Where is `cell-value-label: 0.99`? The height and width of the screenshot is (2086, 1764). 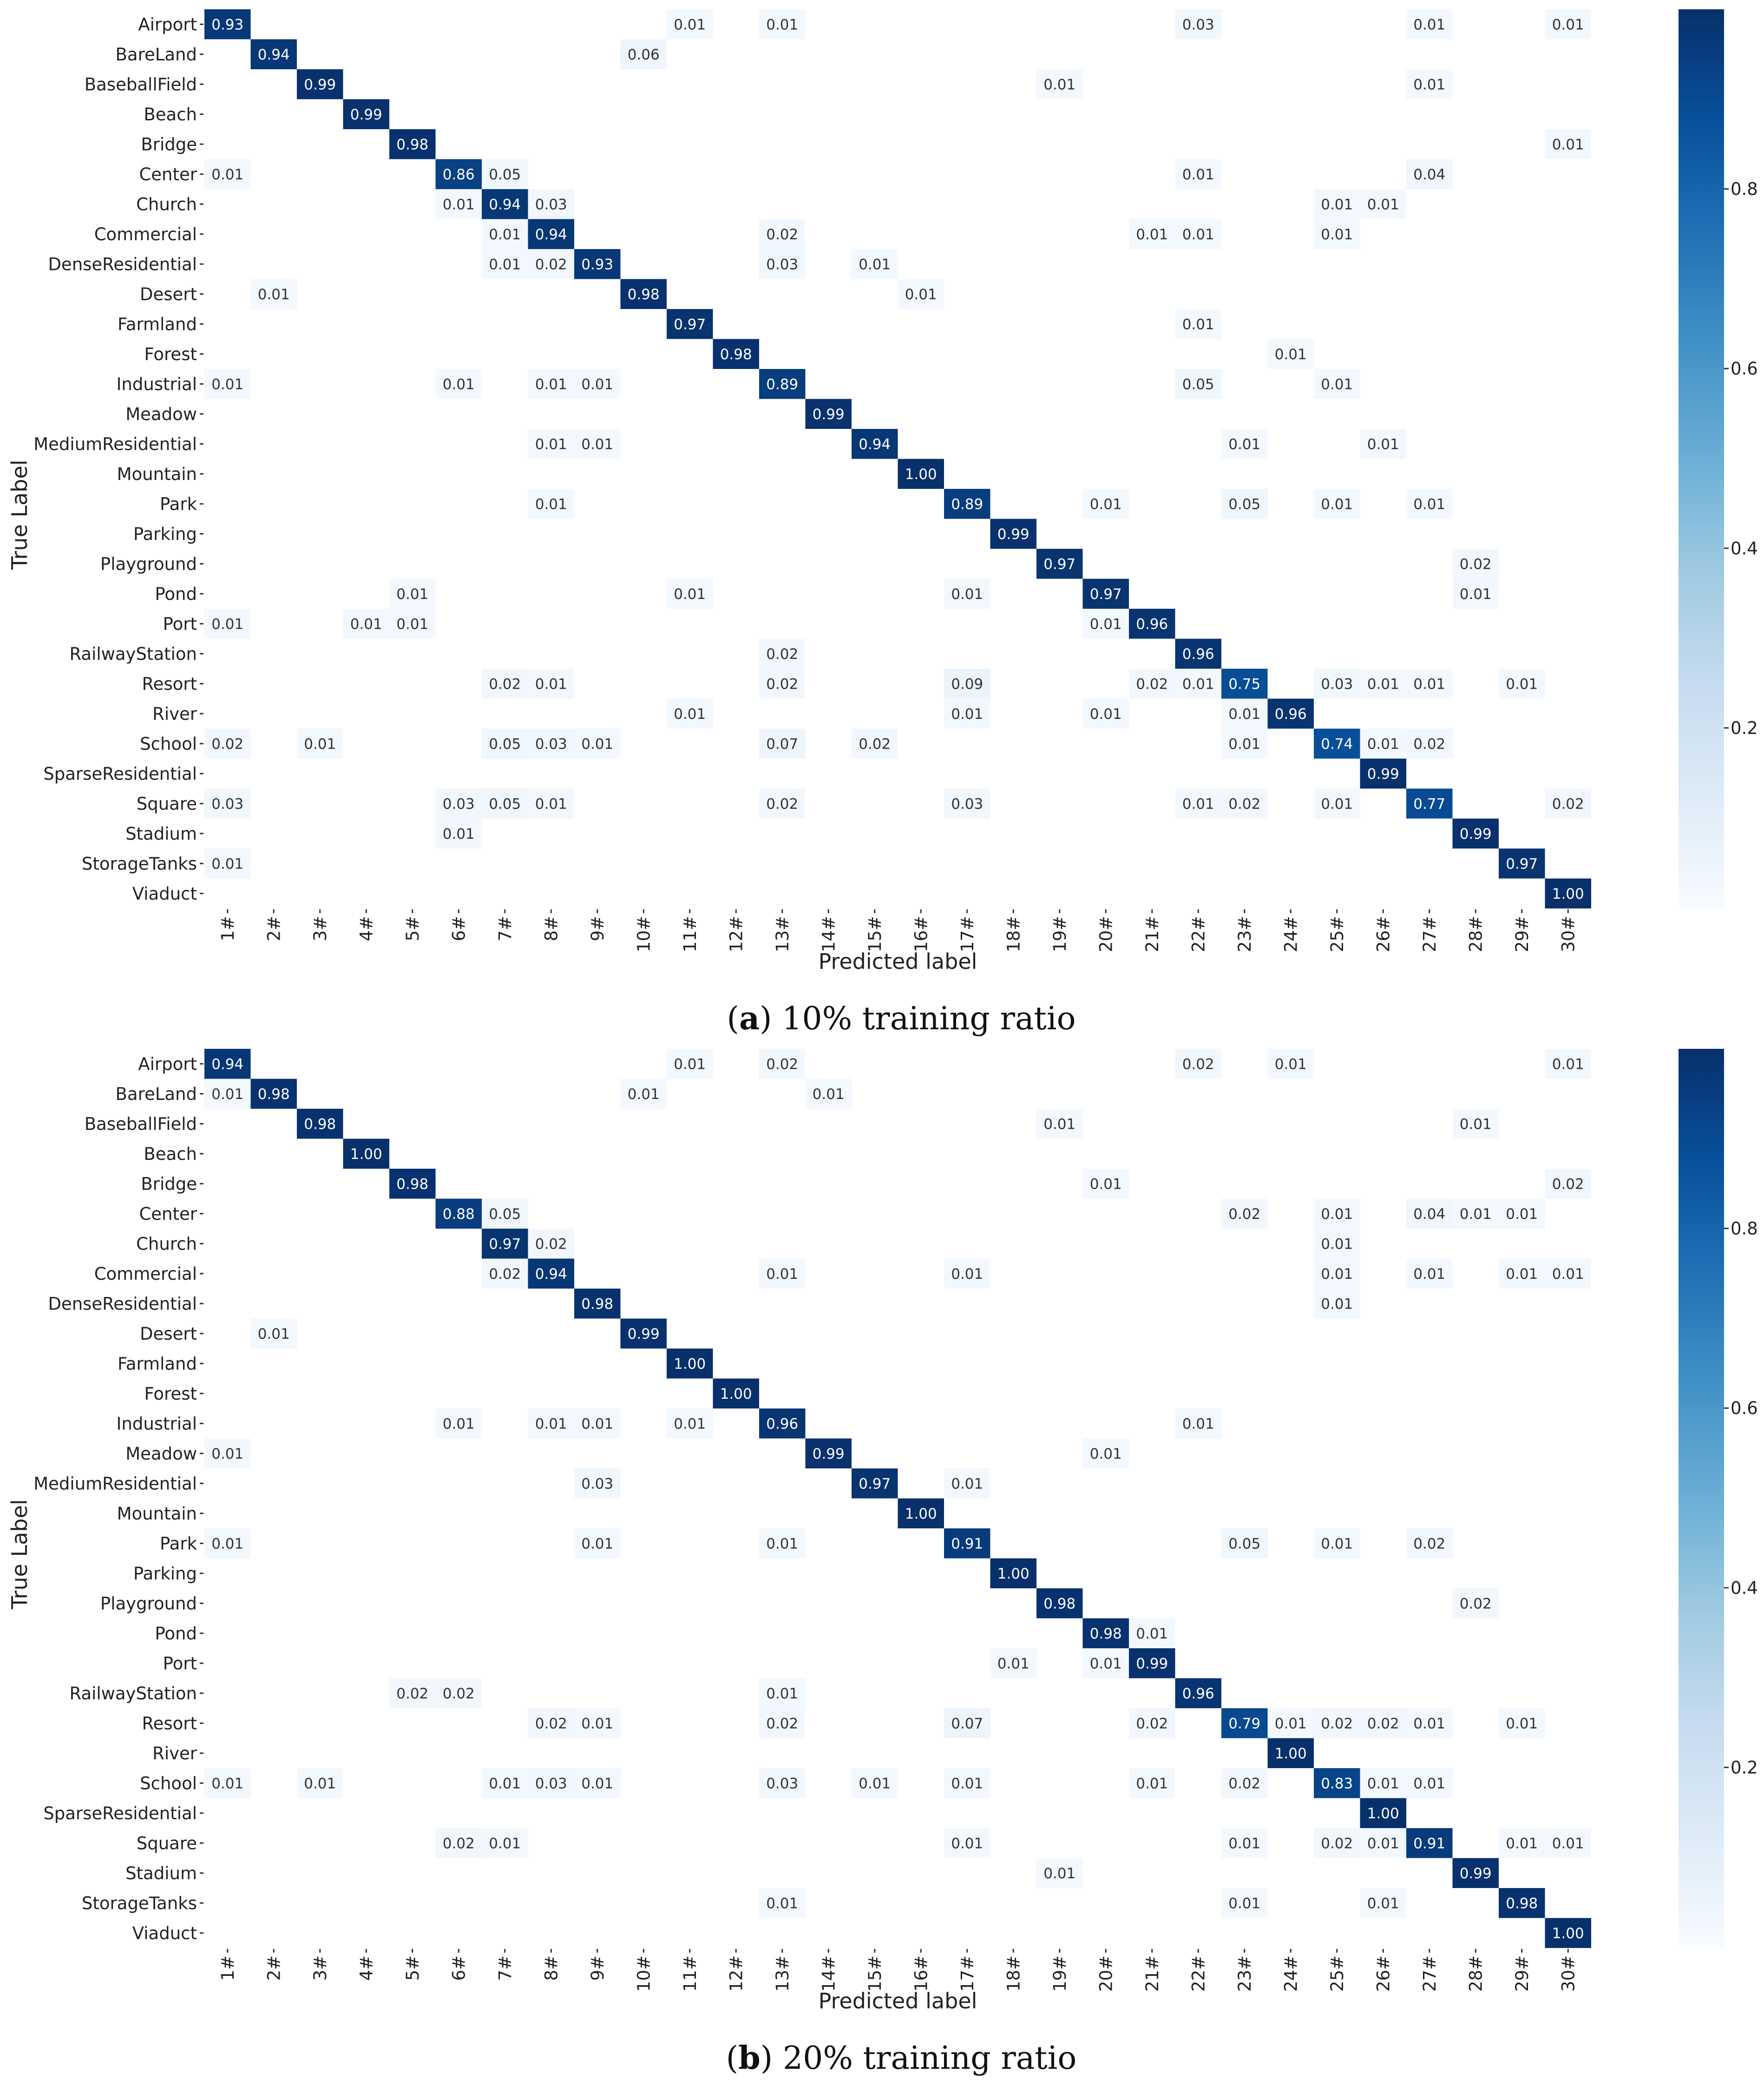
cell-value-label: 0.99 is located at coordinates (1476, 834).